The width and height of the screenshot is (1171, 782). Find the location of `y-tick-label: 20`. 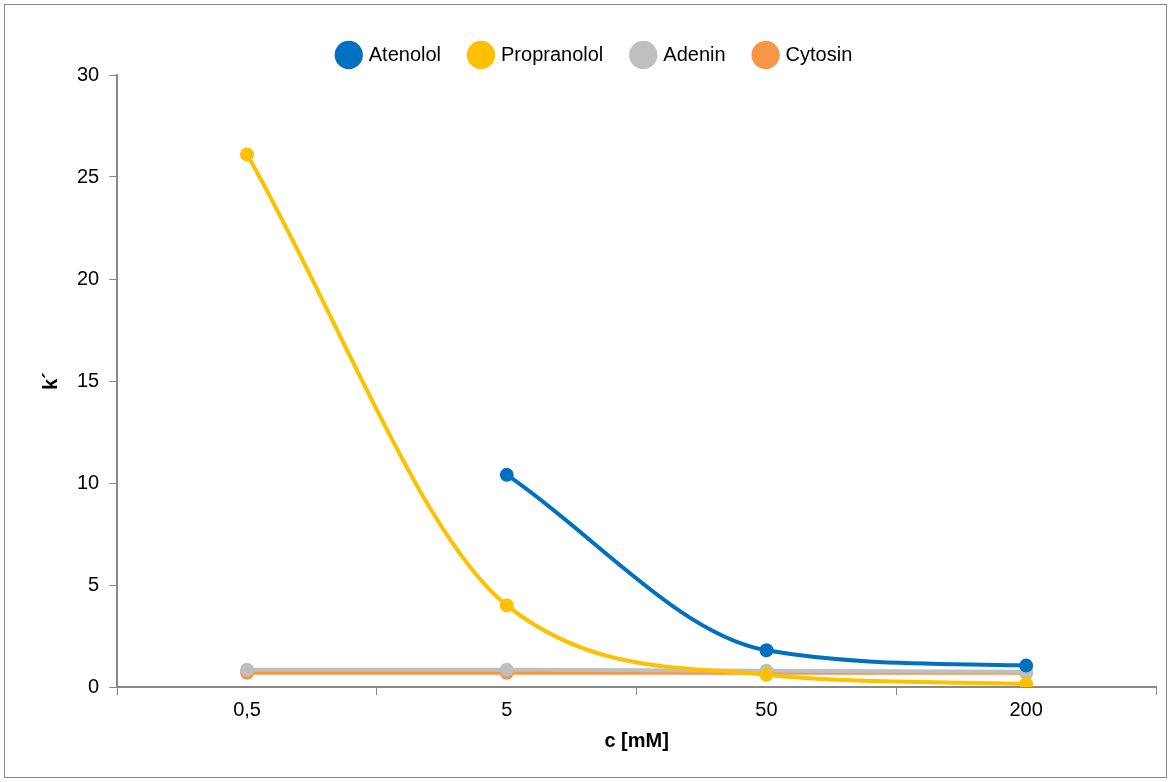

y-tick-label: 20 is located at coordinates (88, 277).